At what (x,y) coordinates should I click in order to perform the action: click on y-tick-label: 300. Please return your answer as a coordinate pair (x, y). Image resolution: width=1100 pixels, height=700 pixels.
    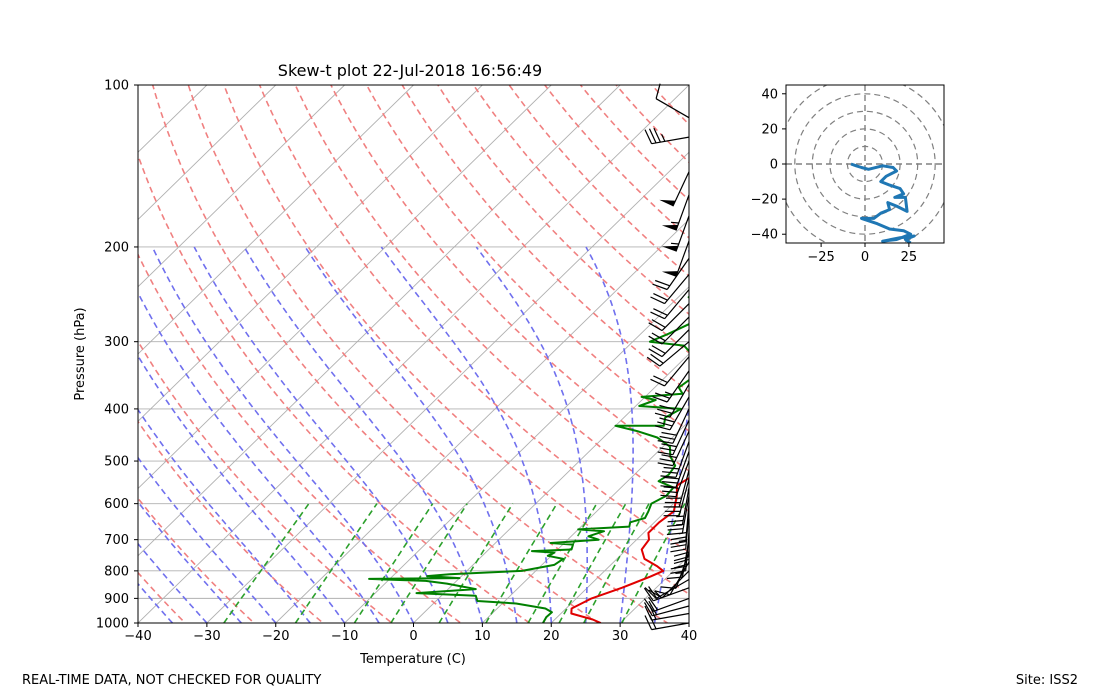
    Looking at the image, I should click on (116, 342).